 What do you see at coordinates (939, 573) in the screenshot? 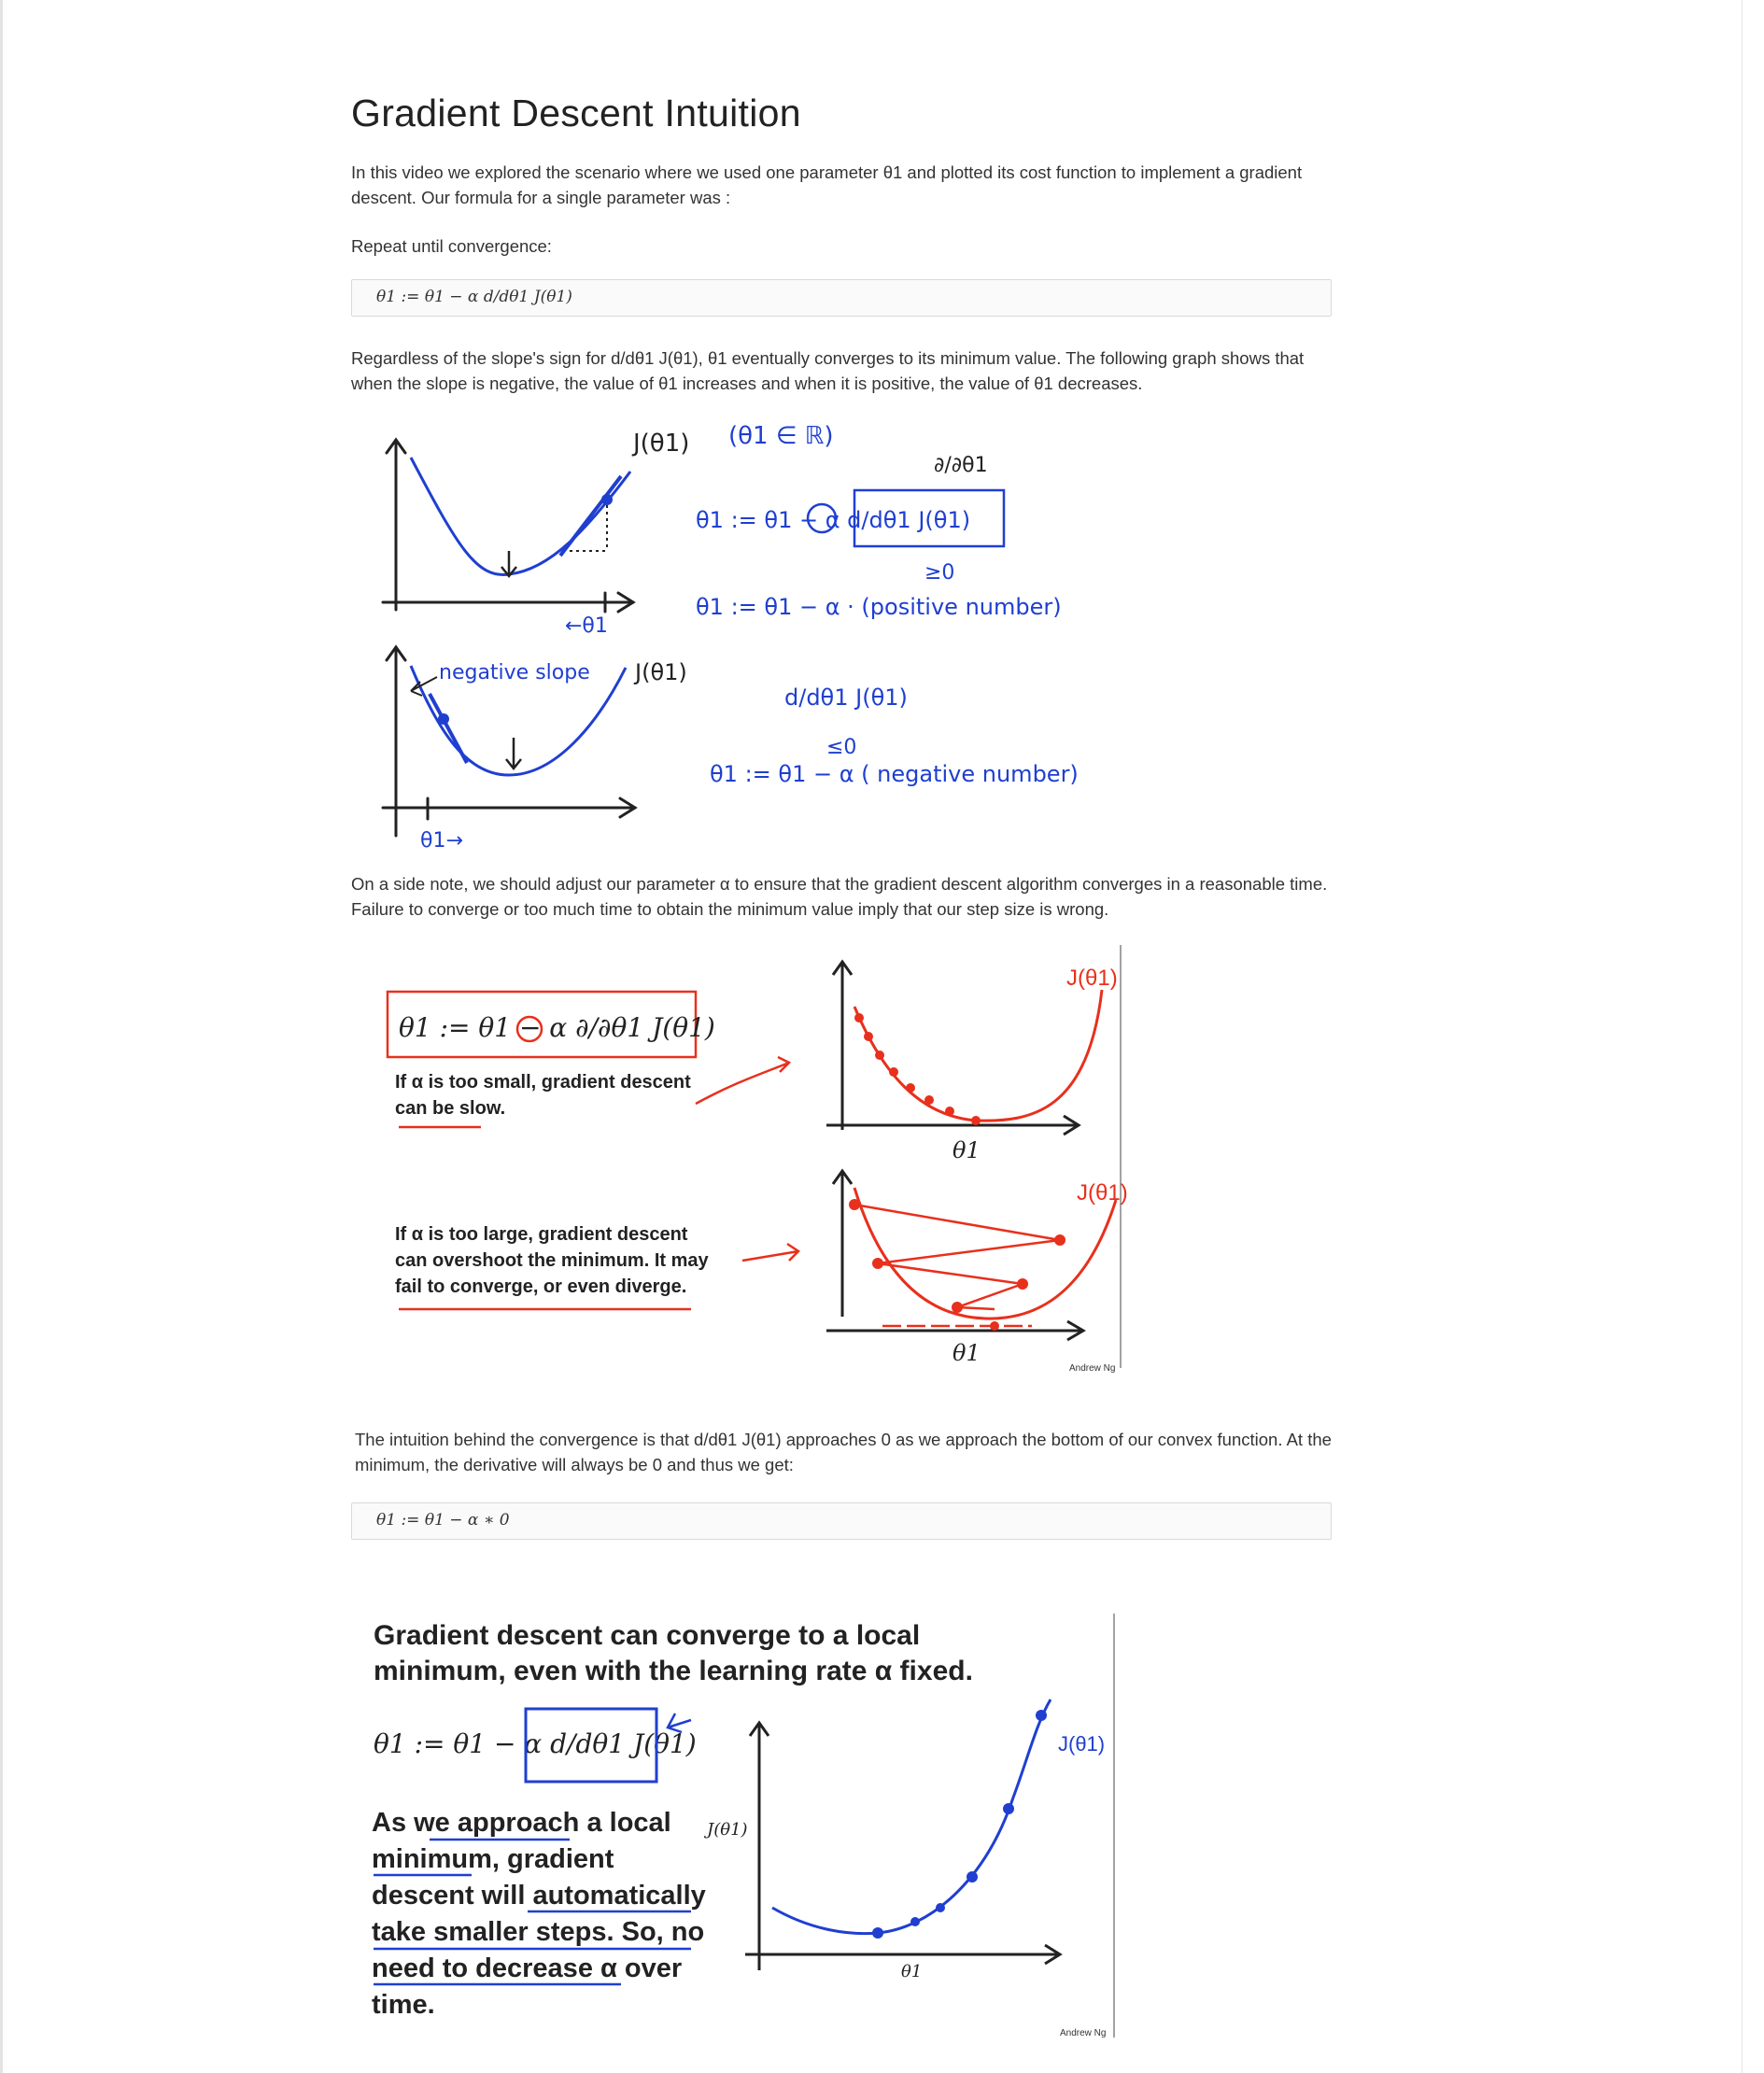
I see `geq-zero: ≥0` at bounding box center [939, 573].